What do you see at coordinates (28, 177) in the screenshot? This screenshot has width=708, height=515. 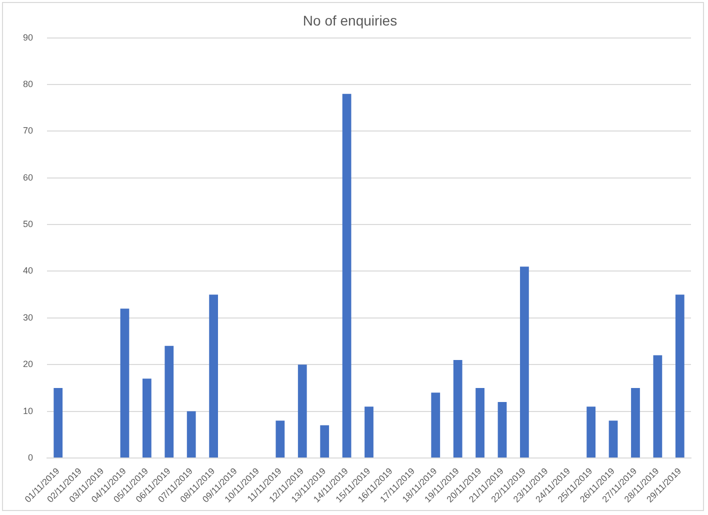 I see `y-tick-label: 60` at bounding box center [28, 177].